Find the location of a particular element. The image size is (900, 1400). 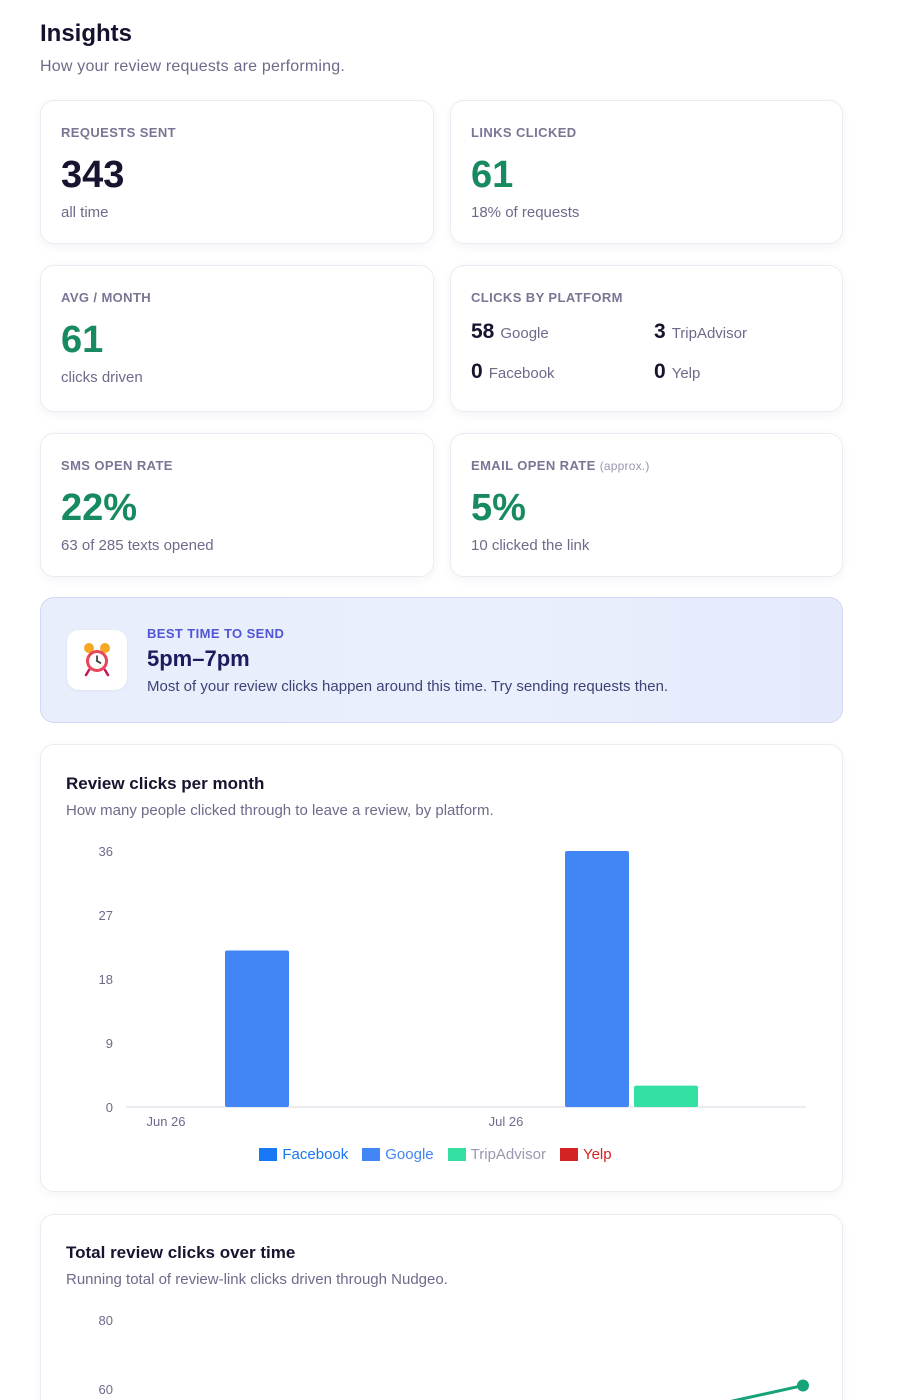

legend-item-yelp: Yelp is located at coordinates (585, 1154).